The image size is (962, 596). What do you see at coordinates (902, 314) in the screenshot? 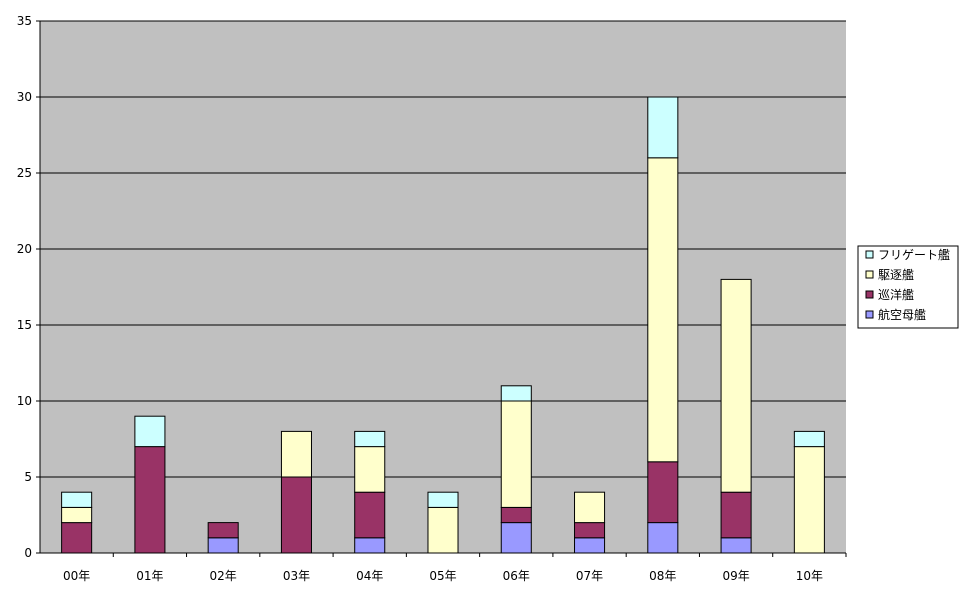
I see `legend-label: 航空母艦` at bounding box center [902, 314].